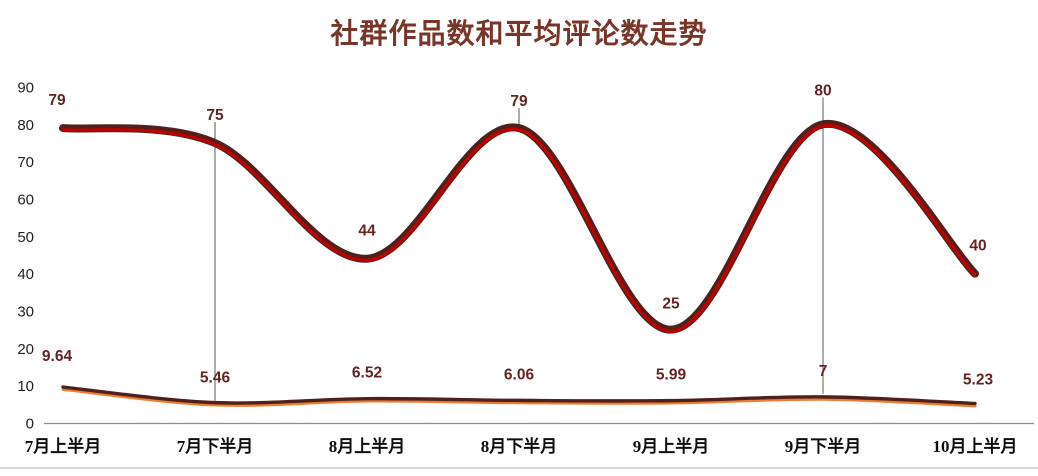 The height and width of the screenshot is (476, 1038). What do you see at coordinates (823, 371) in the screenshot?
I see `data-label: 7` at bounding box center [823, 371].